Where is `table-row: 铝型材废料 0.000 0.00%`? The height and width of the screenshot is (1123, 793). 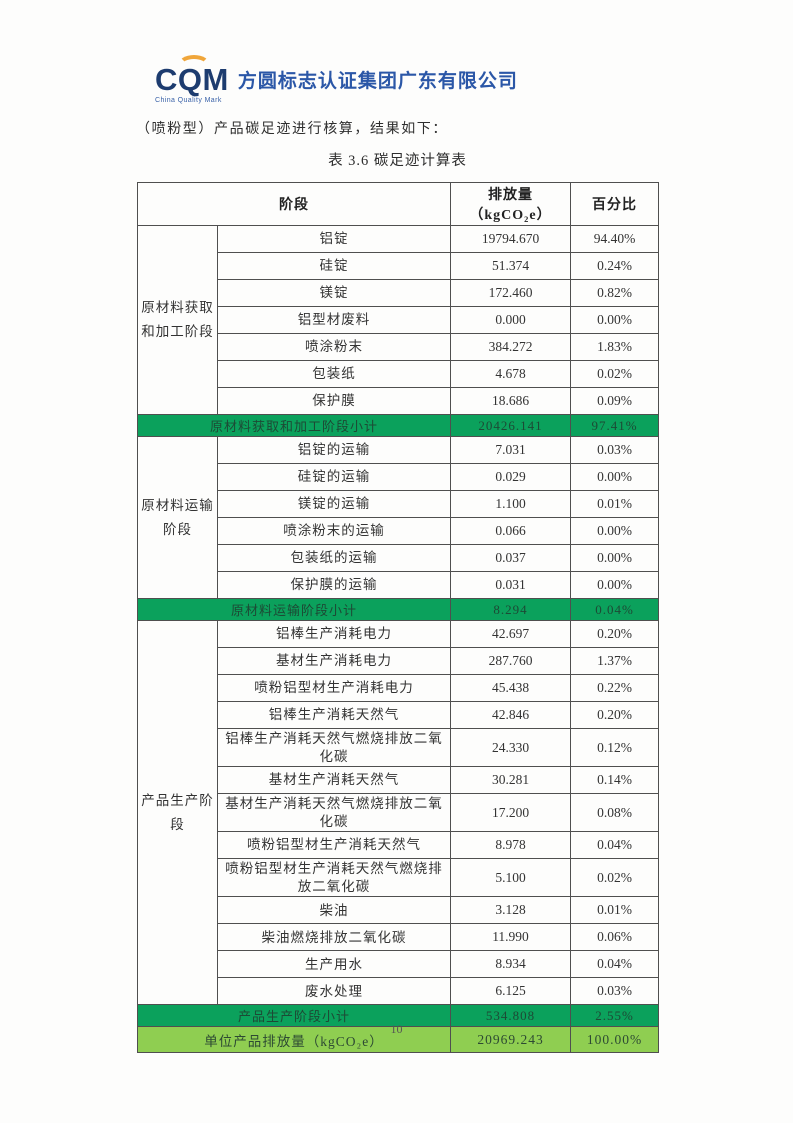
table-row: 铝型材废料 0.000 0.00% is located at coordinates (398, 320).